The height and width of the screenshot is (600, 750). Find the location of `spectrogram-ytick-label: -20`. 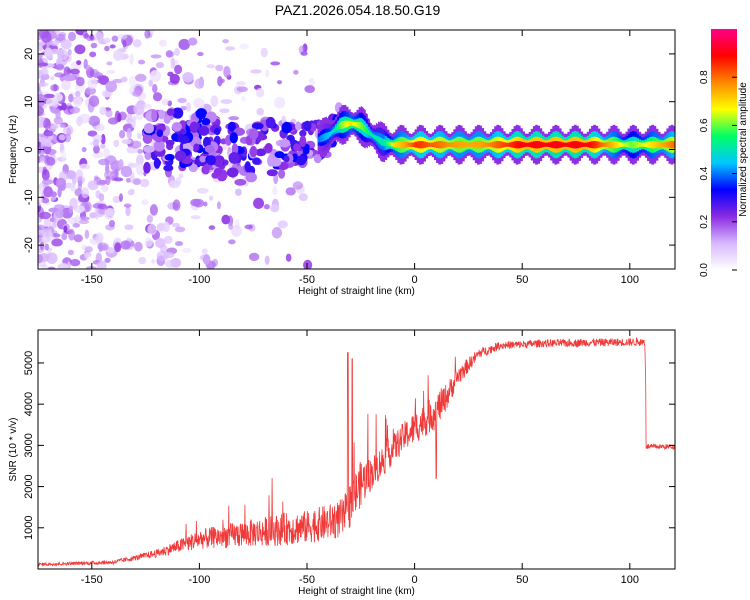

spectrogram-ytick-label: -20 is located at coordinates (29, 245).